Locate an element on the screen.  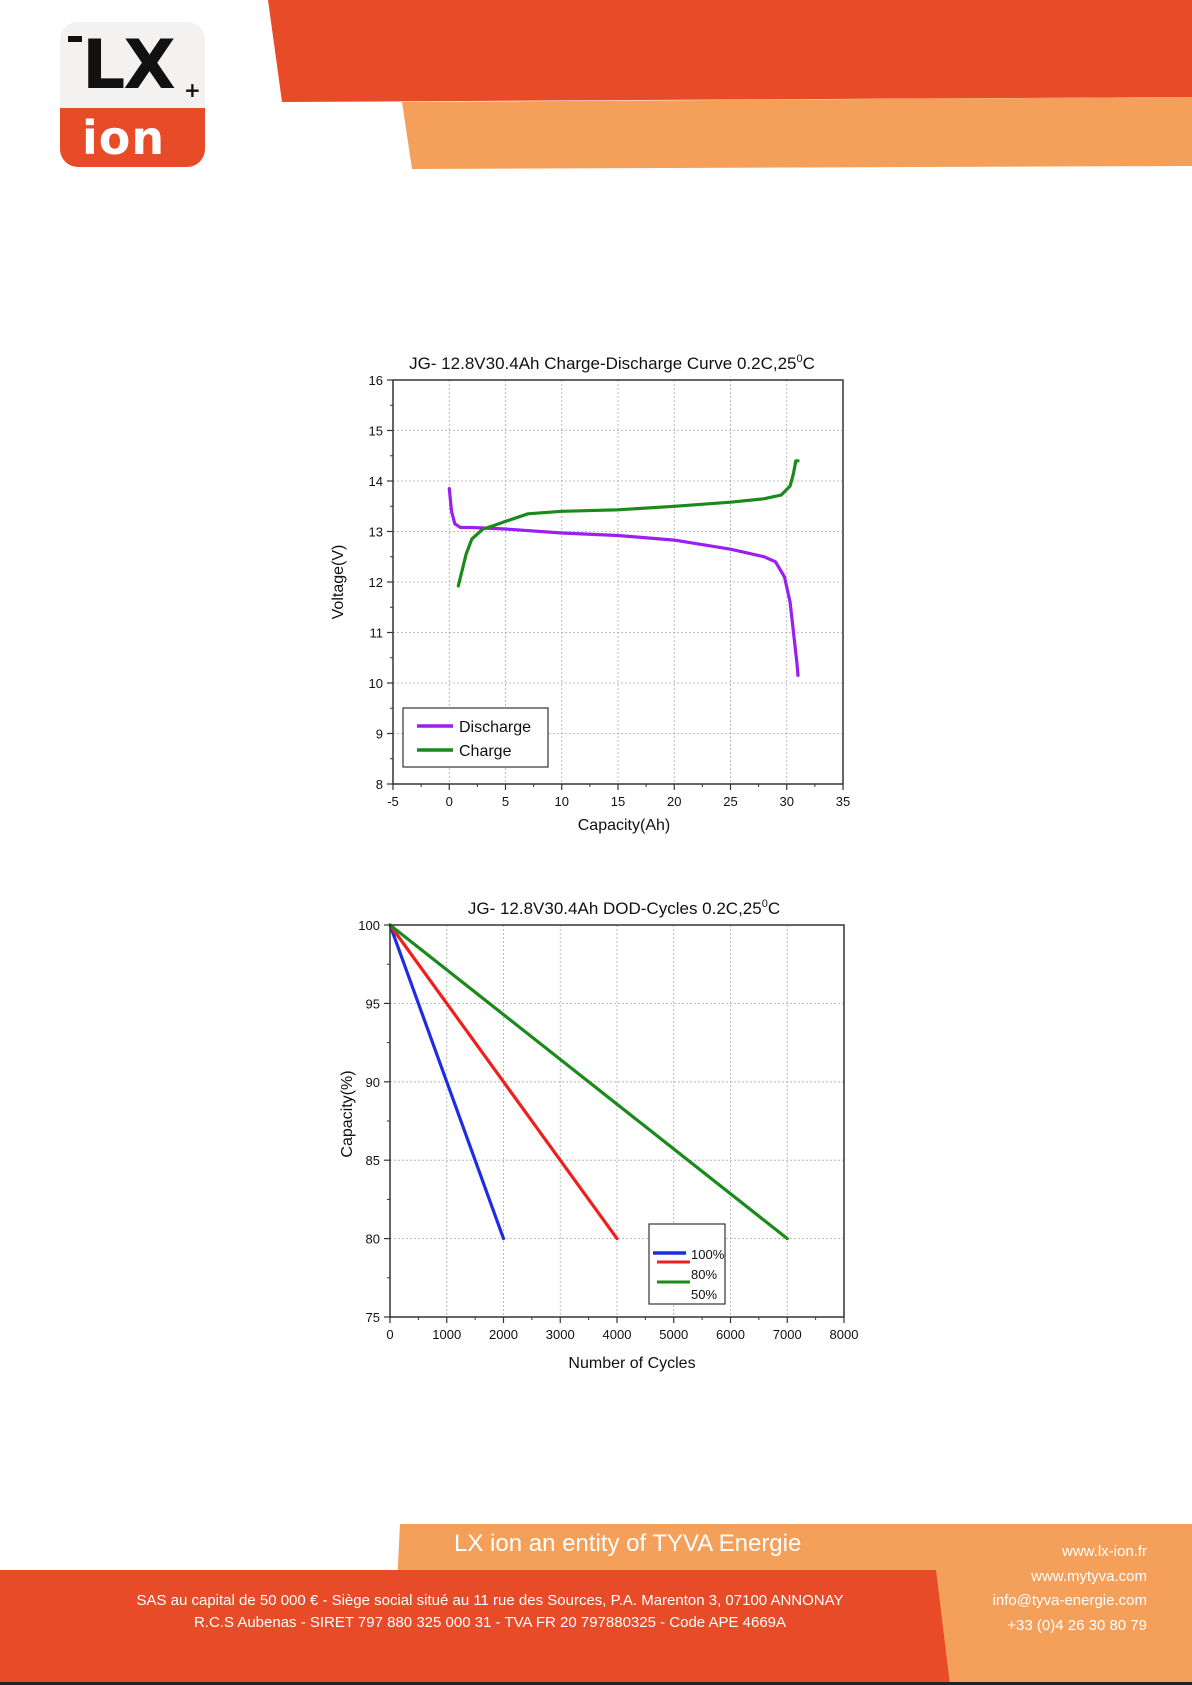
footer-phone: +33 (0)4 26 30 80 79 is located at coordinates (1077, 1625).